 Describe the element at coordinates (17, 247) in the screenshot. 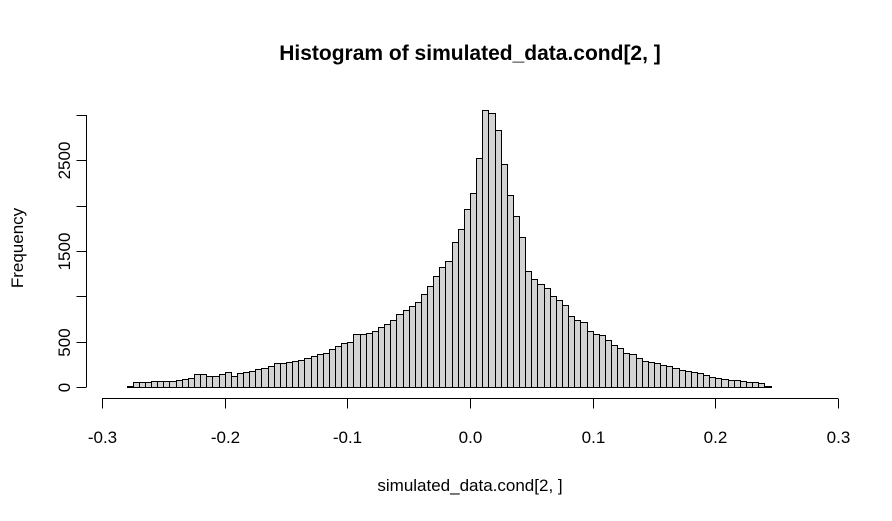

I see `y-axis-label: Frequency` at that location.